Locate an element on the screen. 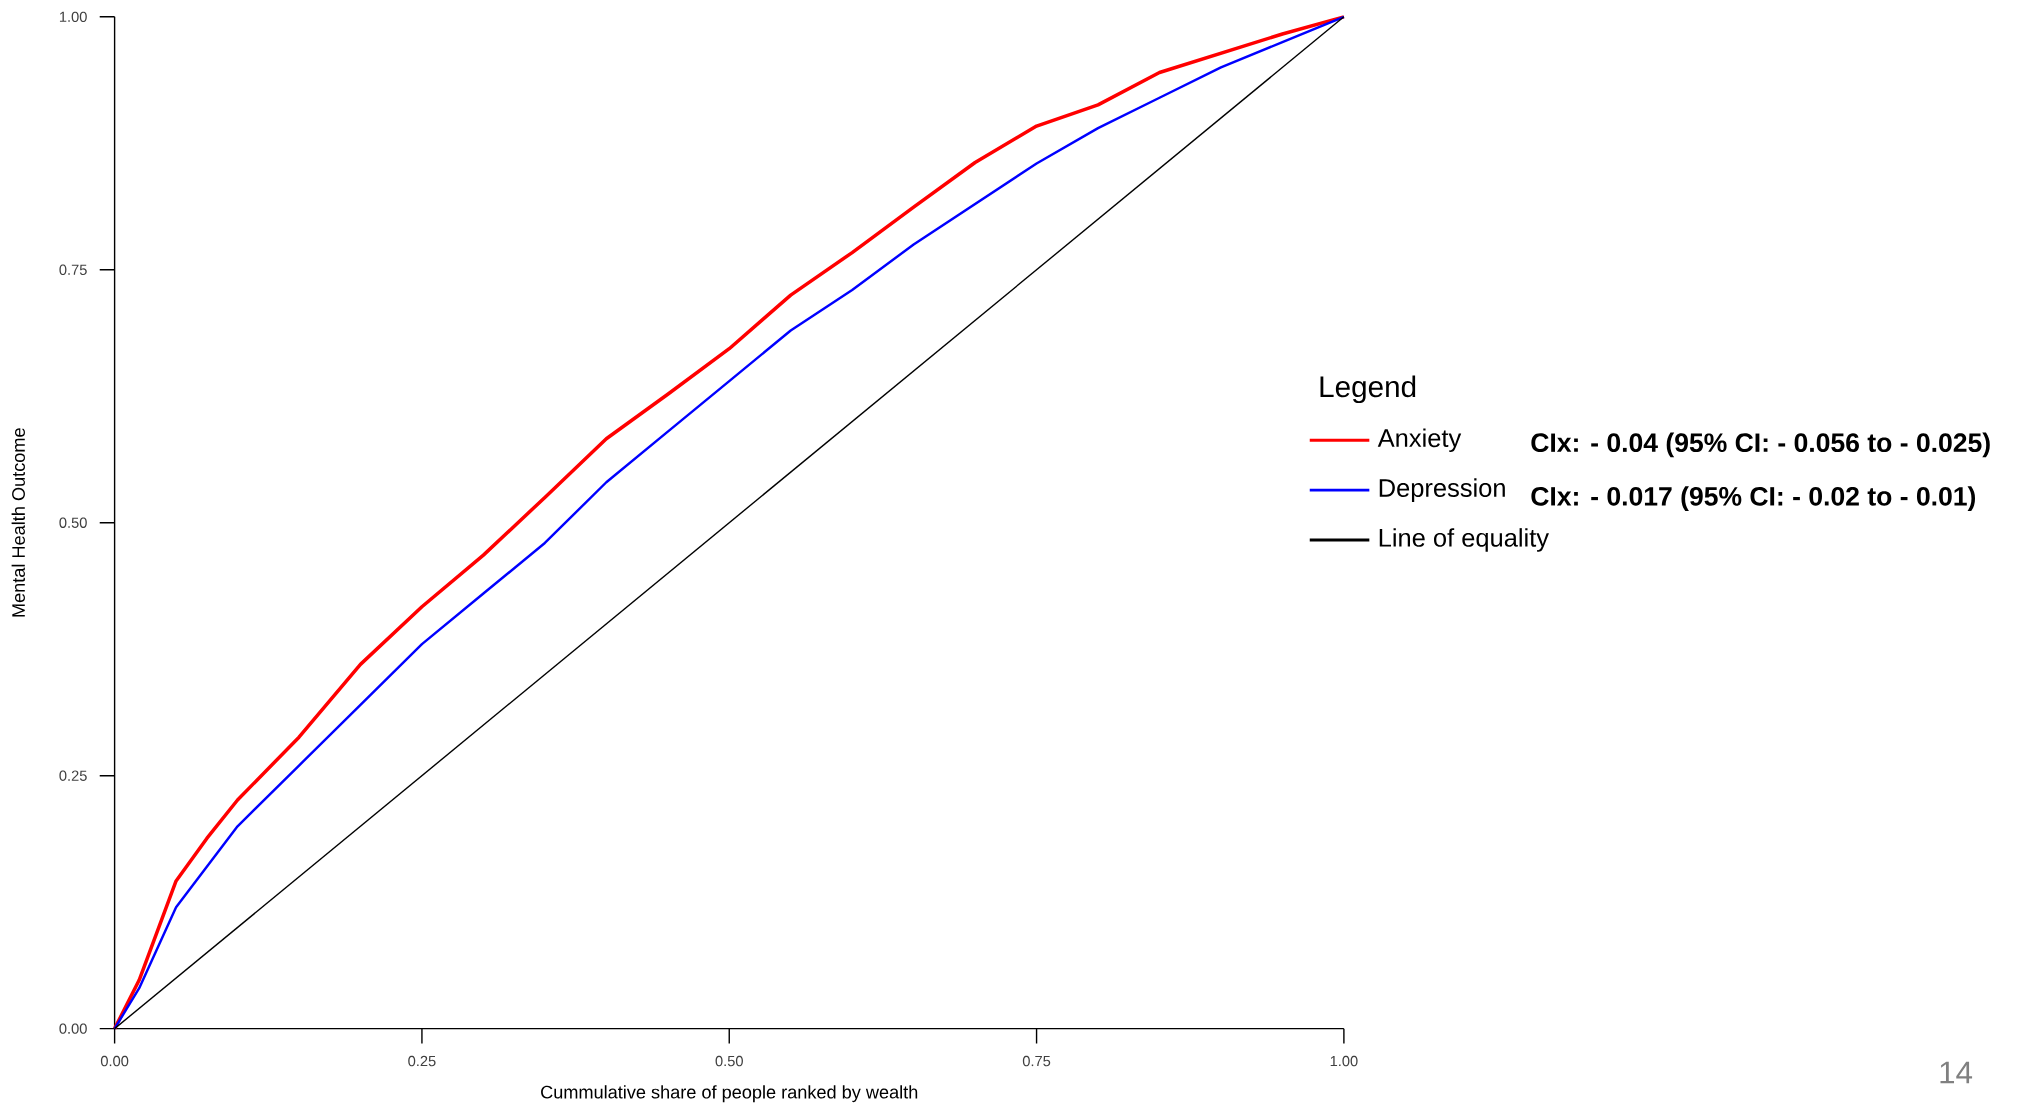 The width and height of the screenshot is (2033, 1114). legend-label: Depression is located at coordinates (1442, 490).